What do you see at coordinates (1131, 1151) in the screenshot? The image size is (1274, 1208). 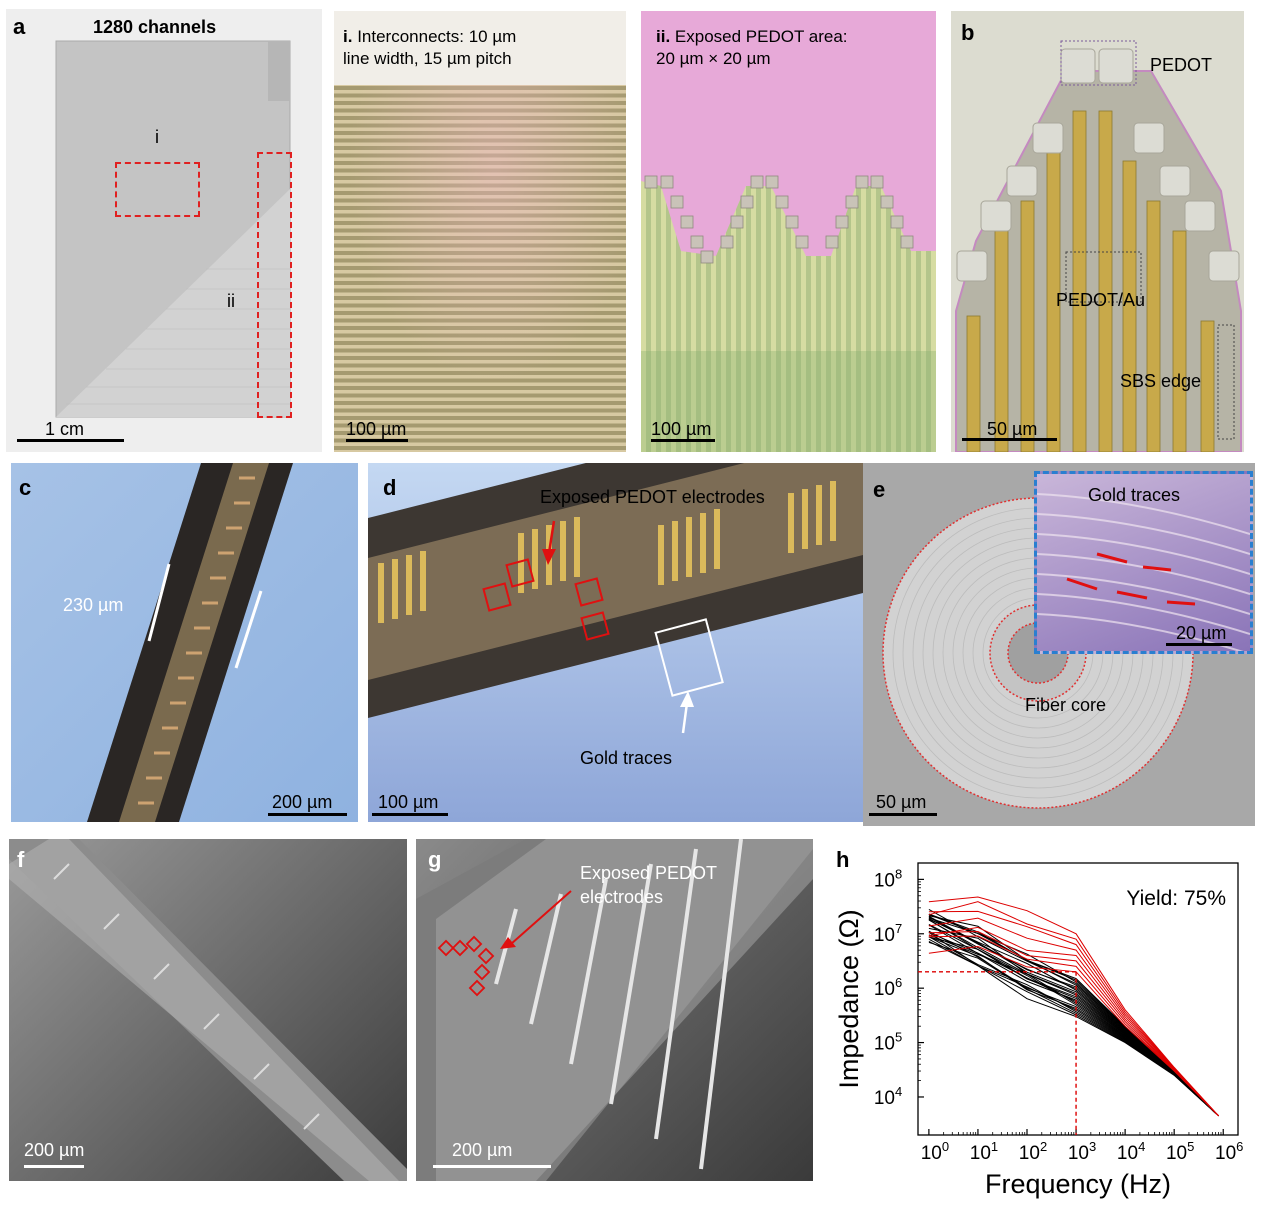 I see `x-tick-label: 10⁴` at bounding box center [1131, 1151].